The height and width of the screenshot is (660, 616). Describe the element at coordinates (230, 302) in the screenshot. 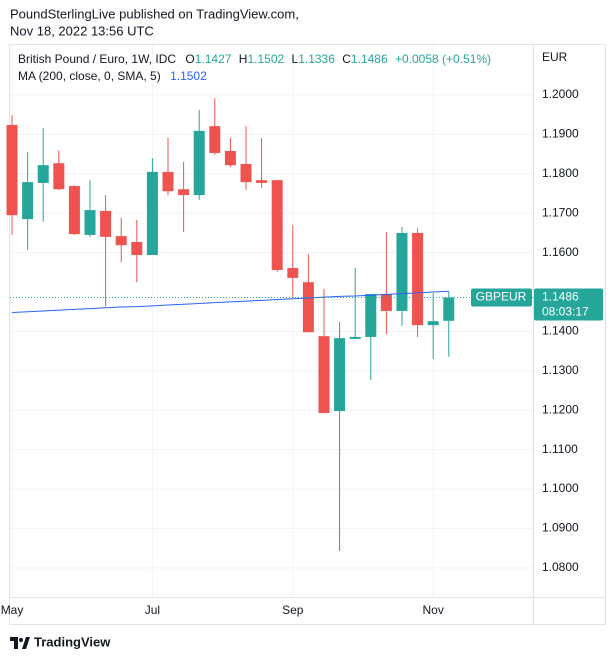

I see `ma-line` at that location.